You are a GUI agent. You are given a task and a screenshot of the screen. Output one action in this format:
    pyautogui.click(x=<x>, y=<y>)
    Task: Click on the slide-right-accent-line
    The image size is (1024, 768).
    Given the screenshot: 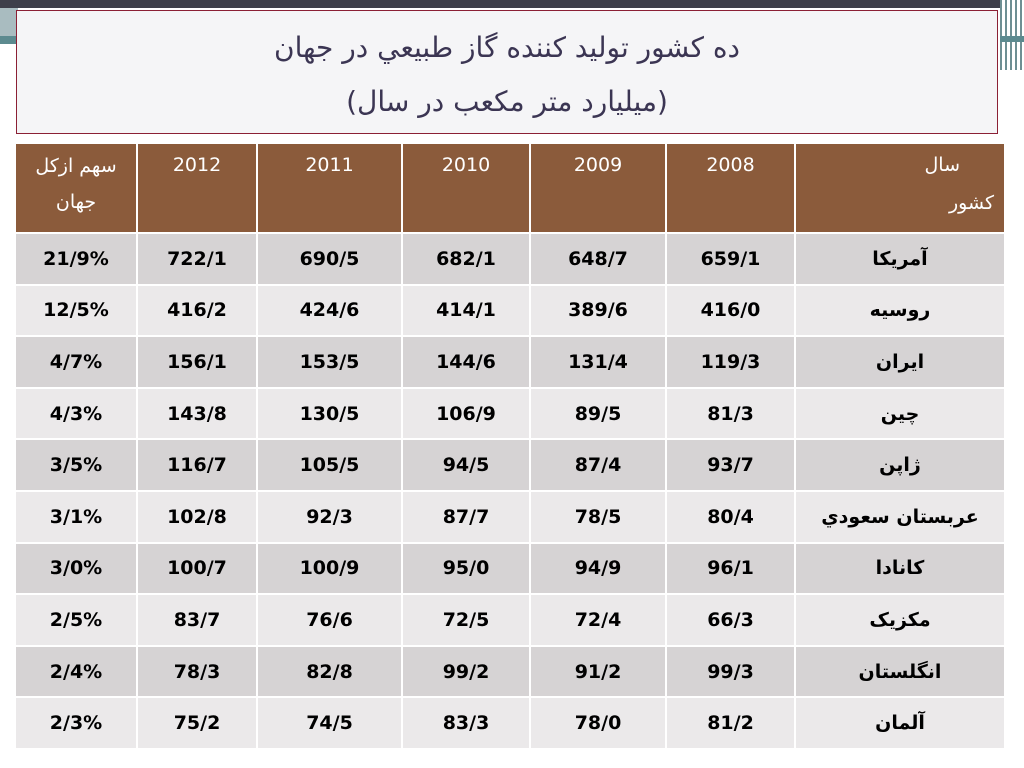 What is the action you would take?
    pyautogui.click(x=1012, y=39)
    